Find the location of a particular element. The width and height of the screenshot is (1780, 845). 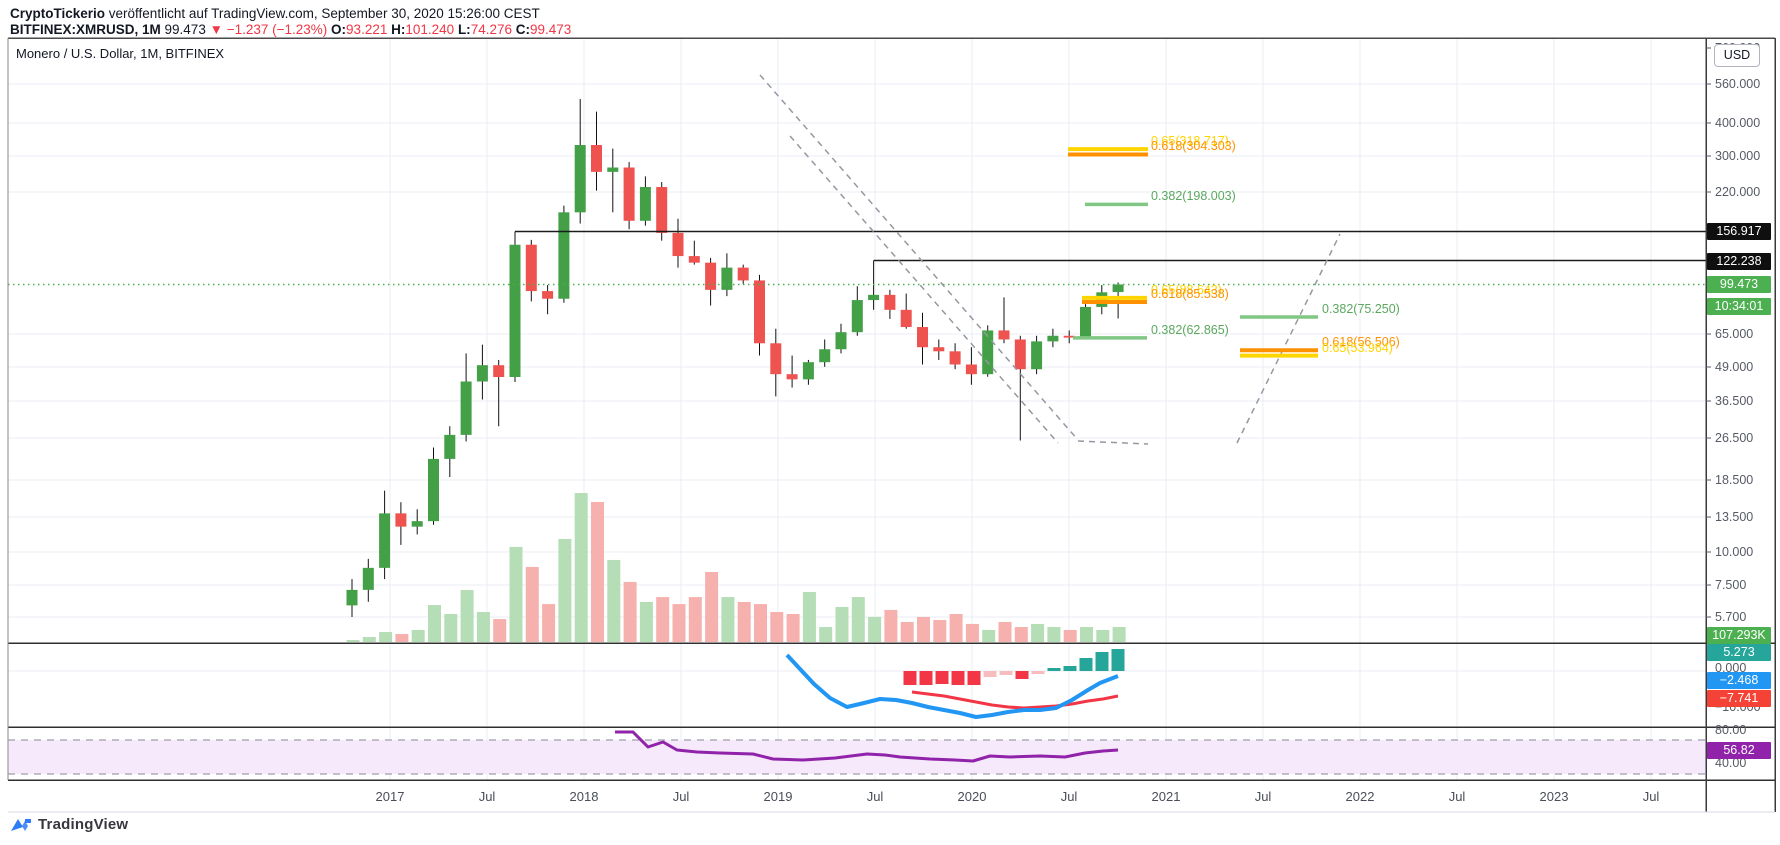

low-value: 74.276 is located at coordinates (491, 29).